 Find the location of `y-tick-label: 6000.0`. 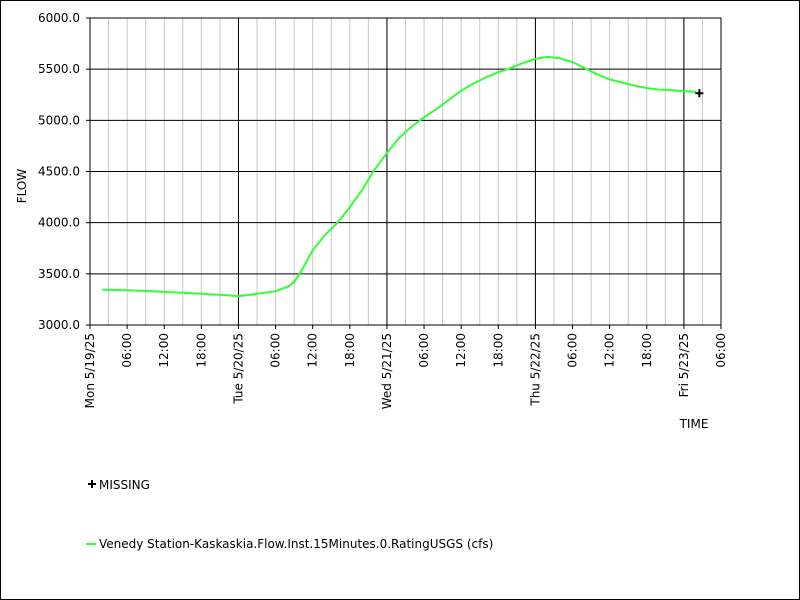

y-tick-label: 6000.0 is located at coordinates (59, 18).